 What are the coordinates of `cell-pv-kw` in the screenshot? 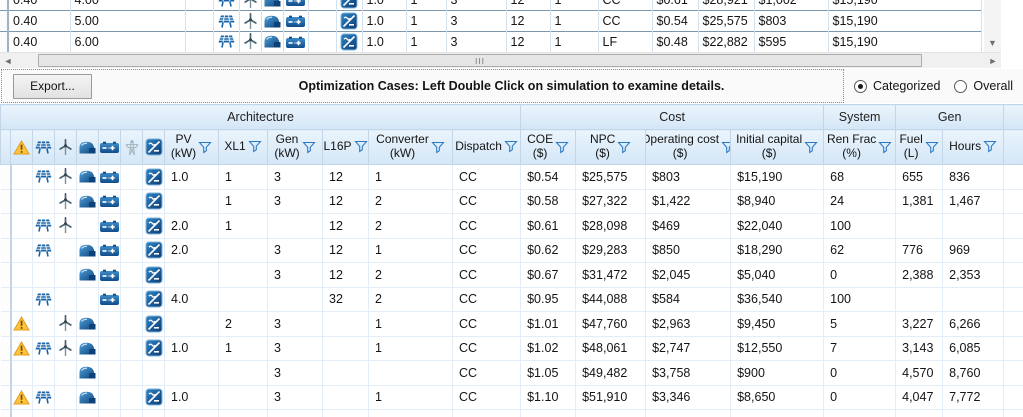 It's located at (191, 324).